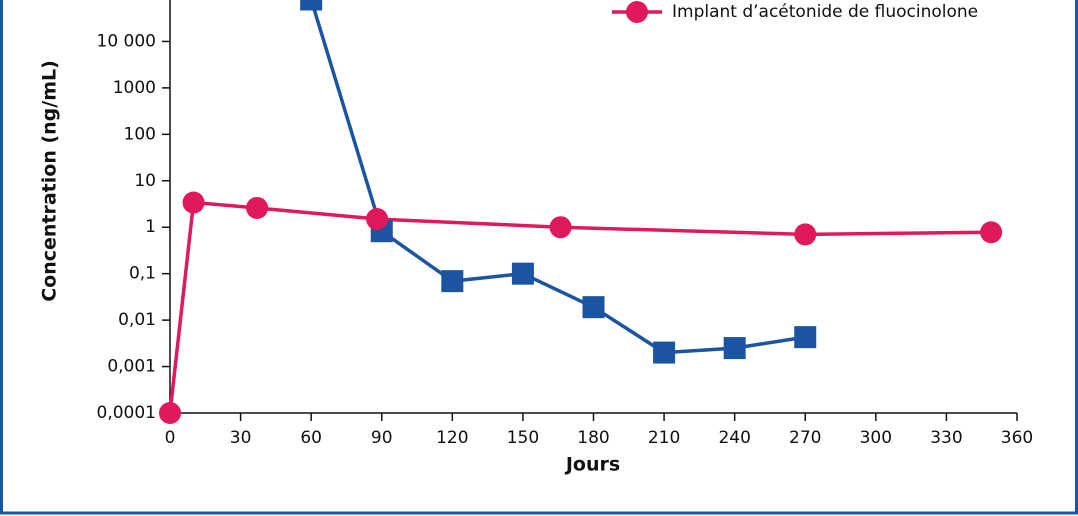  I want to click on x-tick-label: 180, so click(593, 438).